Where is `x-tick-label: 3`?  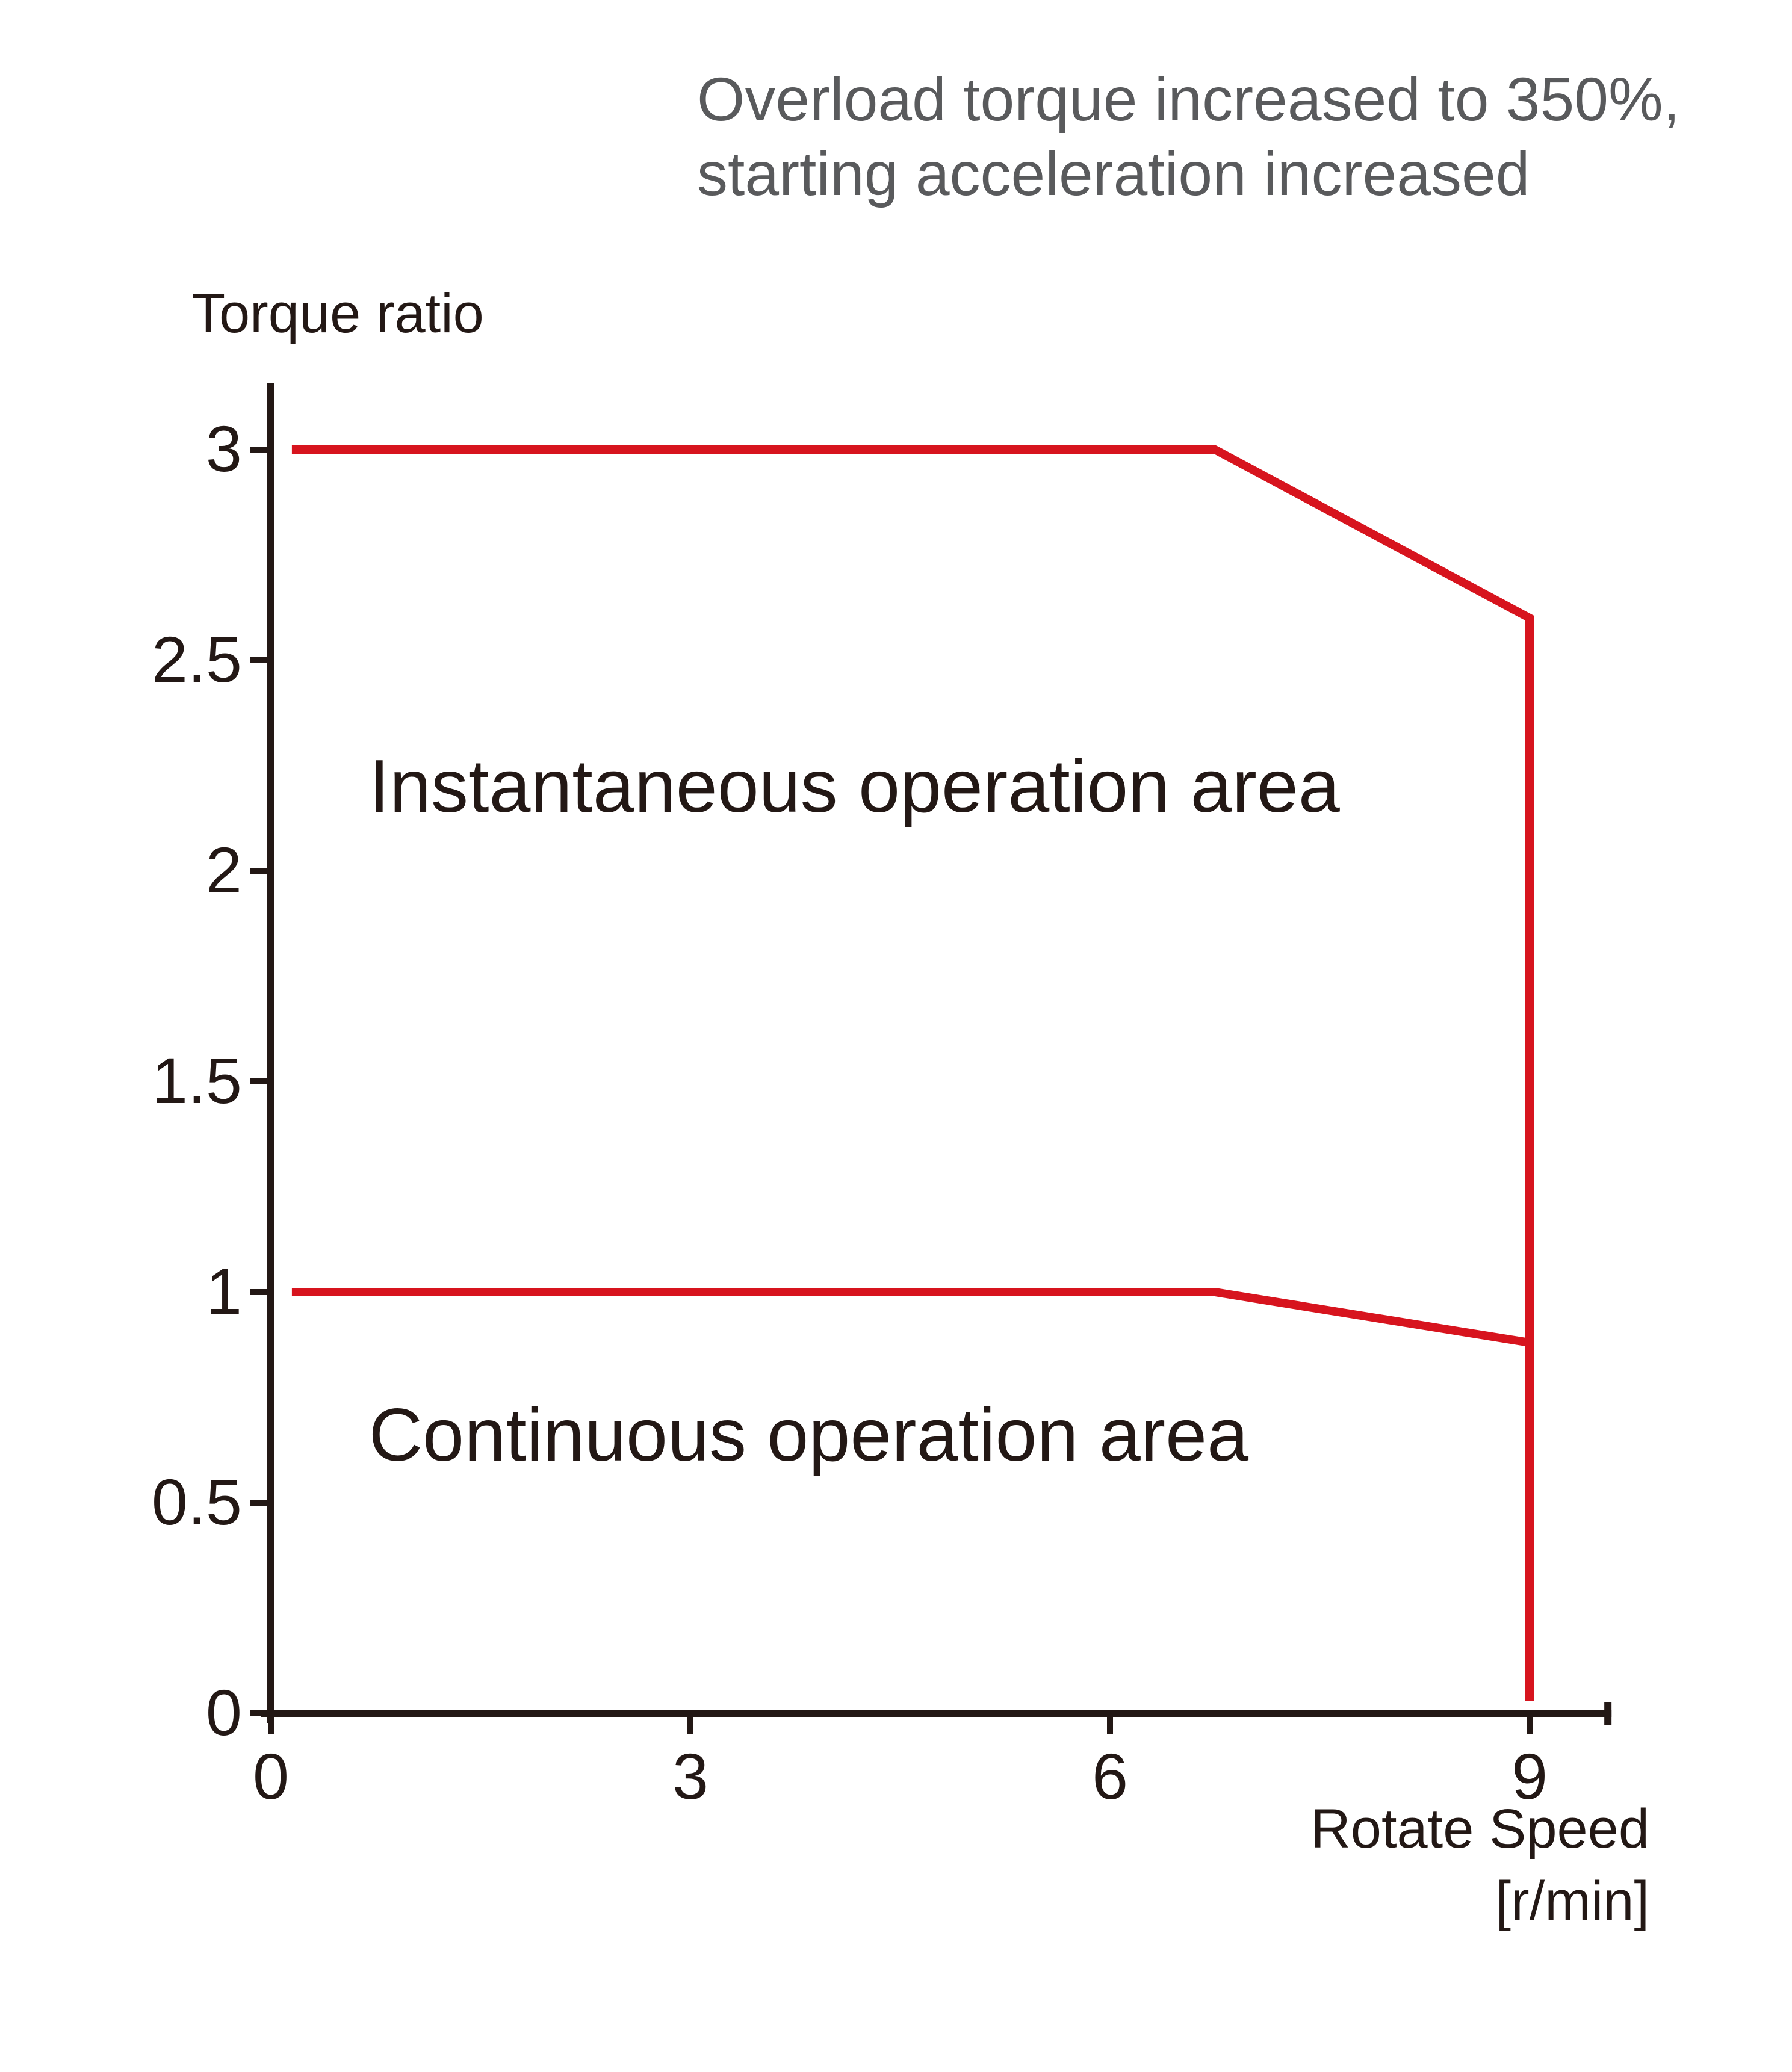
x-tick-label: 3 is located at coordinates (690, 1776).